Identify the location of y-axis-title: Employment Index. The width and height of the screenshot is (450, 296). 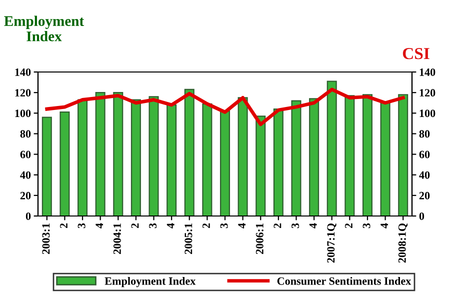
(44, 29).